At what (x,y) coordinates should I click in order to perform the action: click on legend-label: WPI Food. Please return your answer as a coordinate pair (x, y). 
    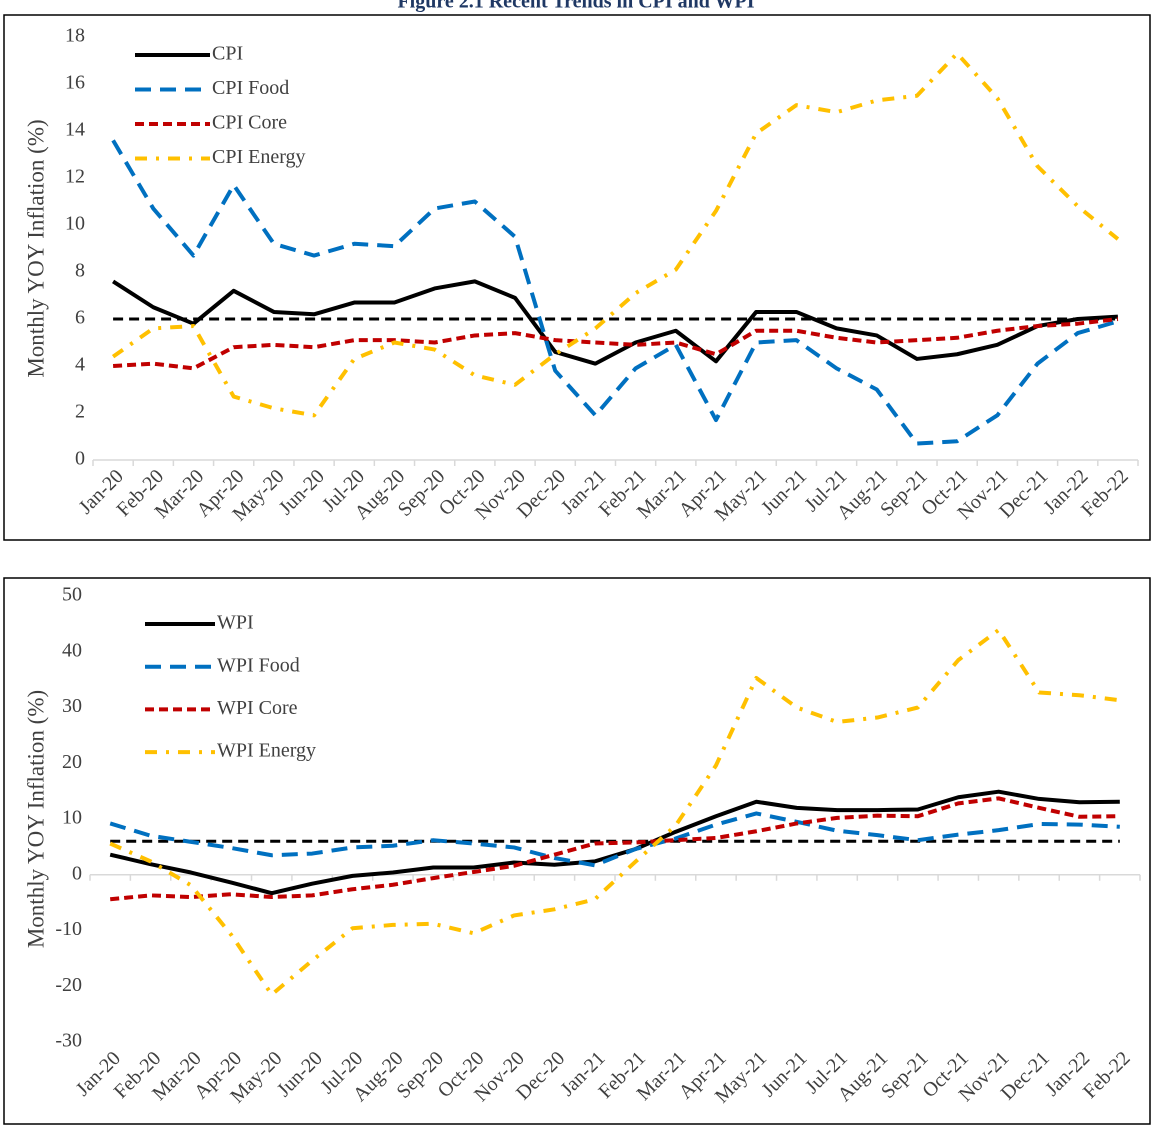
    Looking at the image, I should click on (258, 665).